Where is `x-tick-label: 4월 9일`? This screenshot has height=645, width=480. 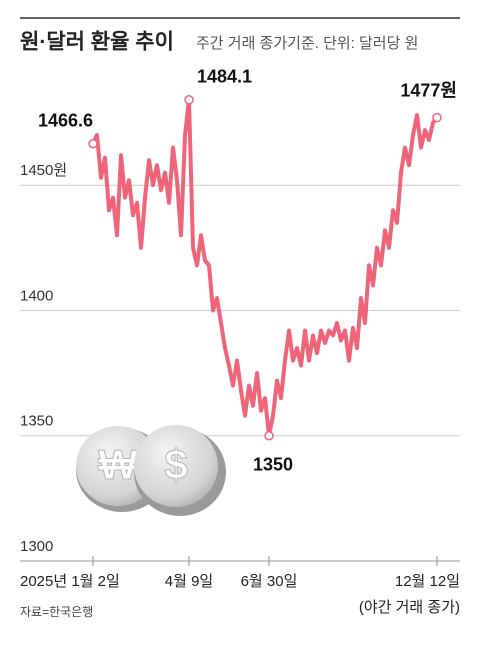 x-tick-label: 4월 9일 is located at coordinates (189, 581).